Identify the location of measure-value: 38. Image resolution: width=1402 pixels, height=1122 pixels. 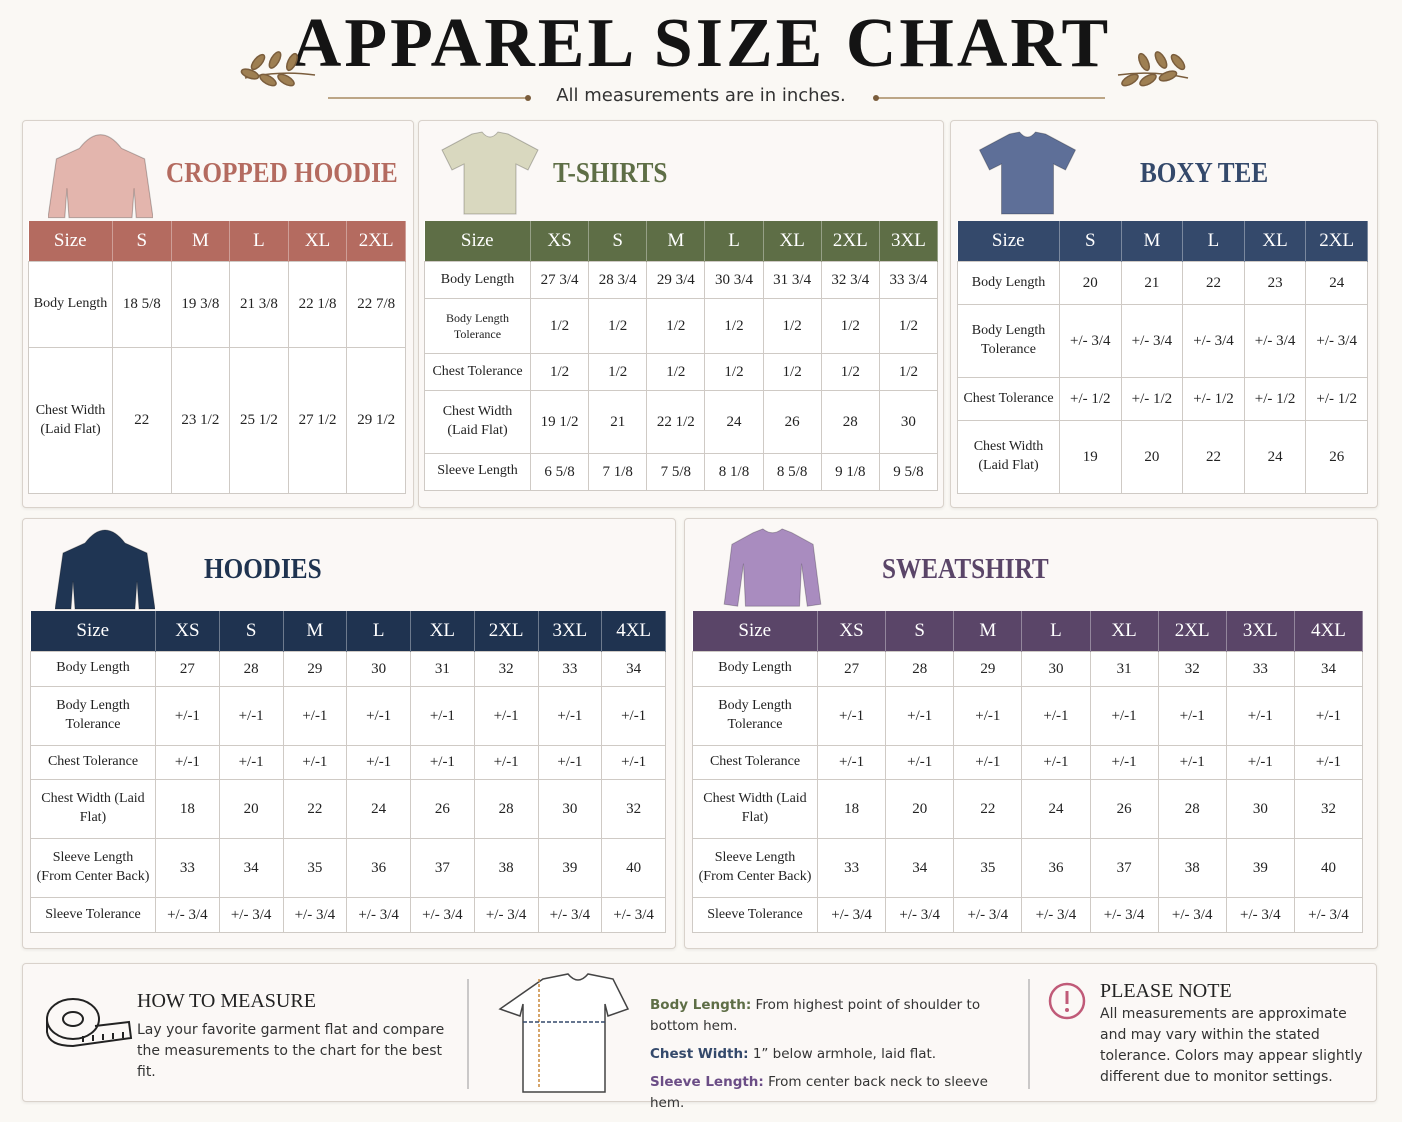
(506, 868).